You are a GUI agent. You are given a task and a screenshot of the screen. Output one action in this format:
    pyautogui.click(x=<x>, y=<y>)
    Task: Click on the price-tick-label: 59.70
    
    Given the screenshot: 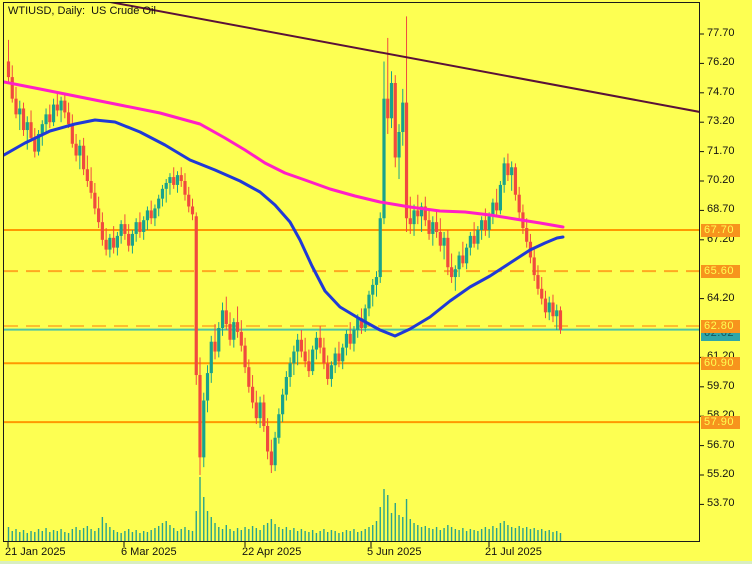 What is the action you would take?
    pyautogui.click(x=721, y=385)
    